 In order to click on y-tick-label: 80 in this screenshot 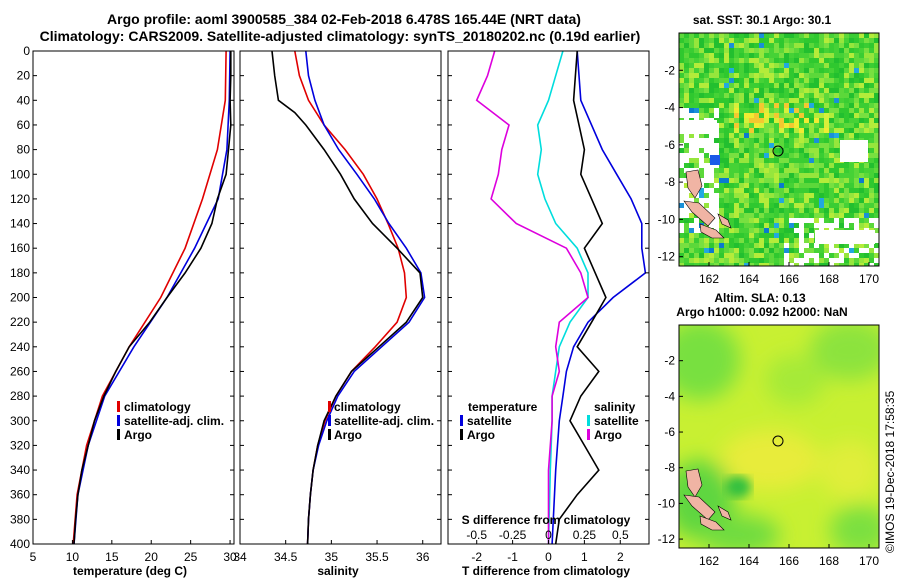, I will do `click(24, 150)`.